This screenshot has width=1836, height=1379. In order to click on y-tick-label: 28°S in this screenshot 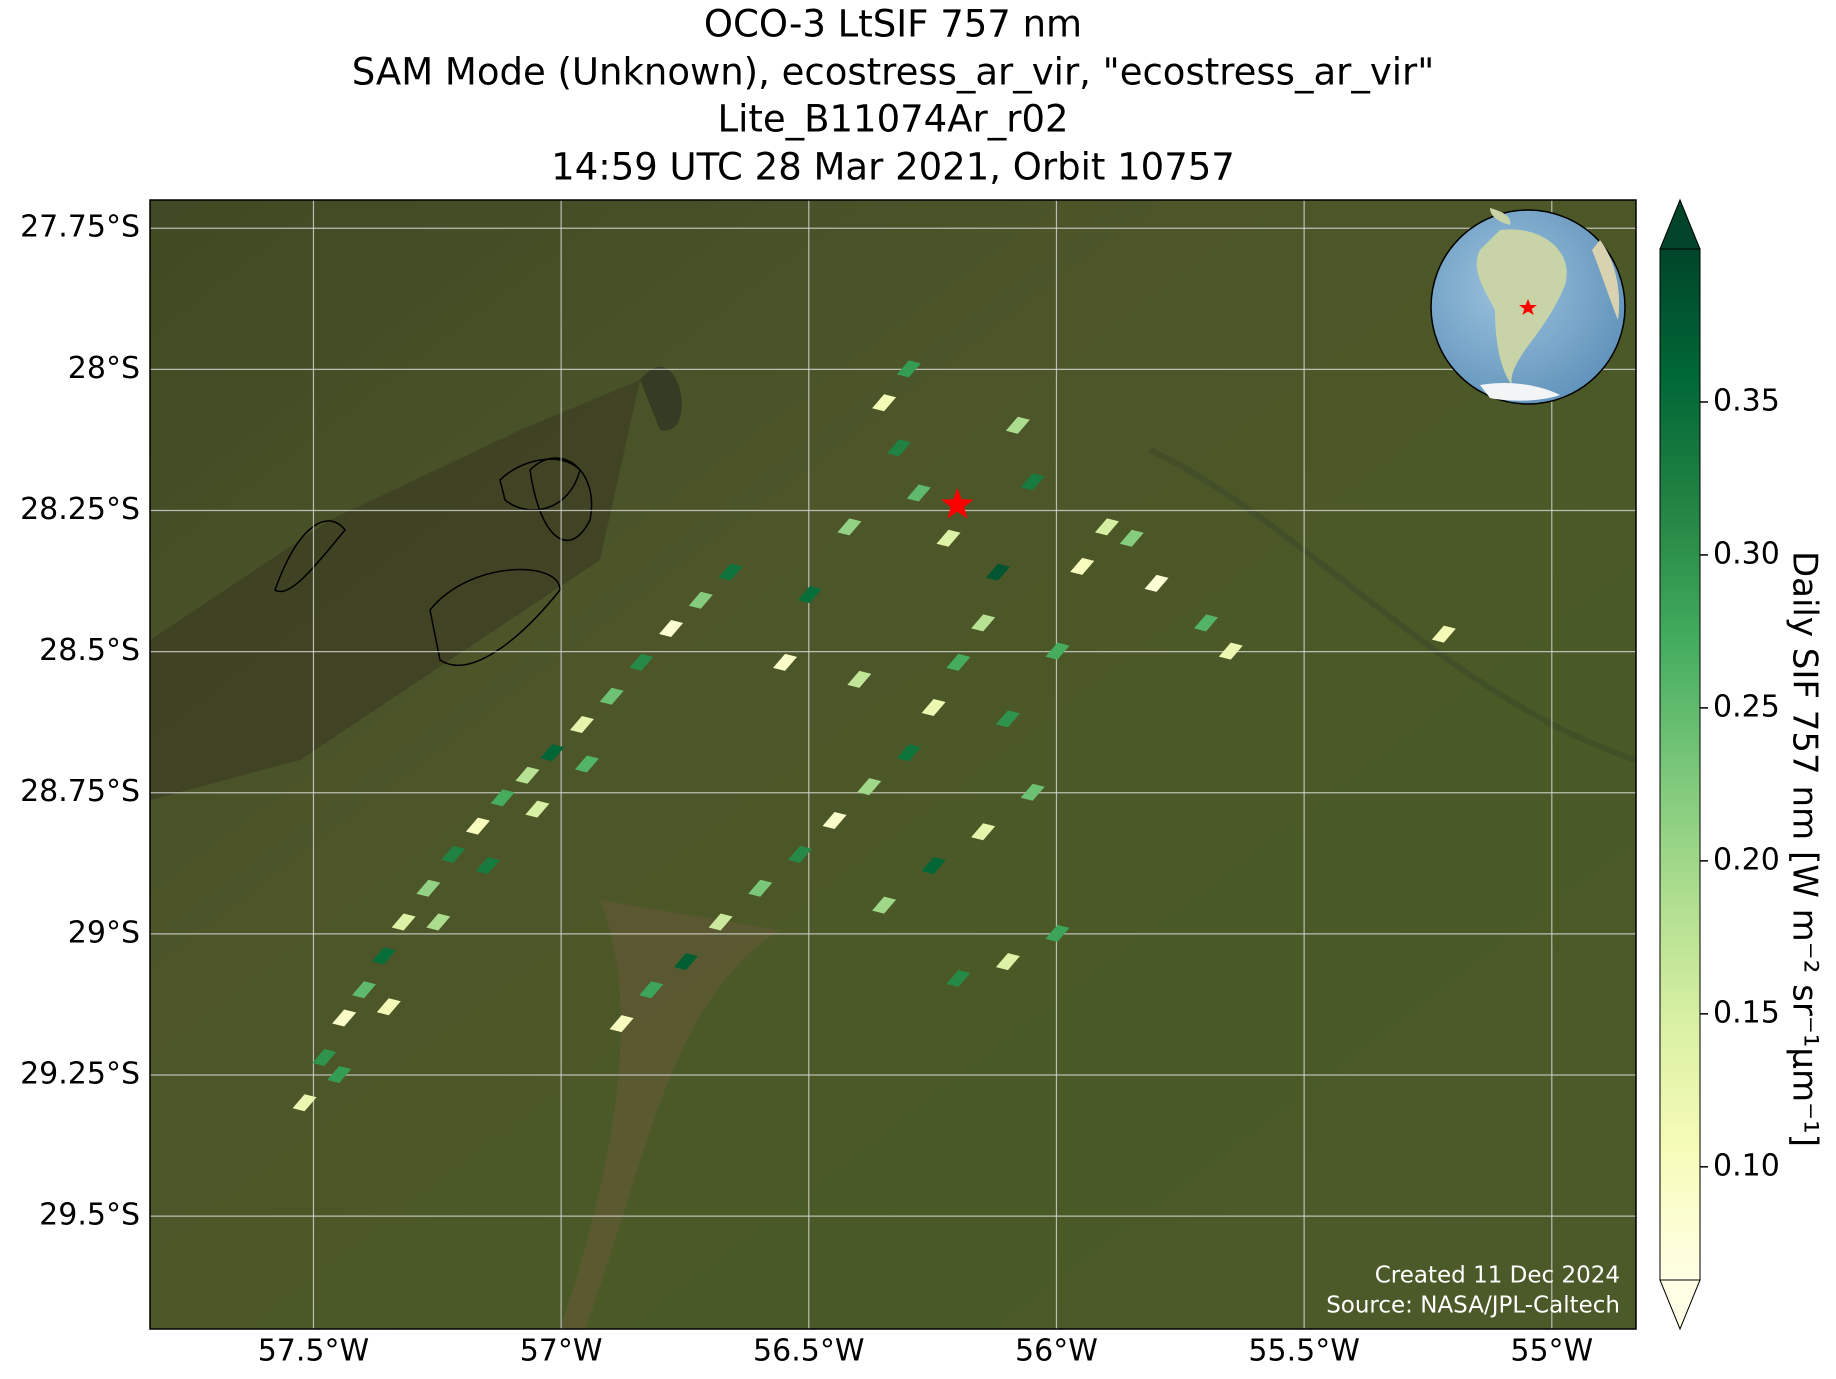, I will do `click(104, 368)`.